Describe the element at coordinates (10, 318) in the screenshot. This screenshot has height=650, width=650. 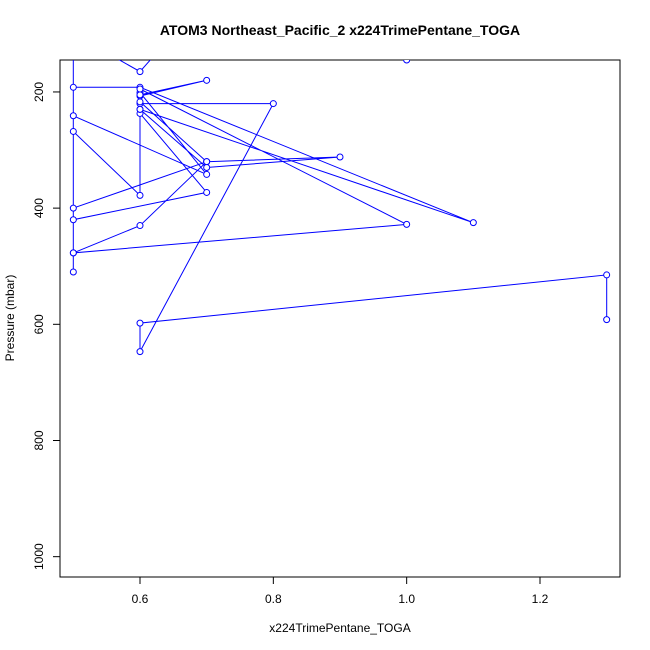
I see `y-axis-label: Pressure (mbar)` at that location.